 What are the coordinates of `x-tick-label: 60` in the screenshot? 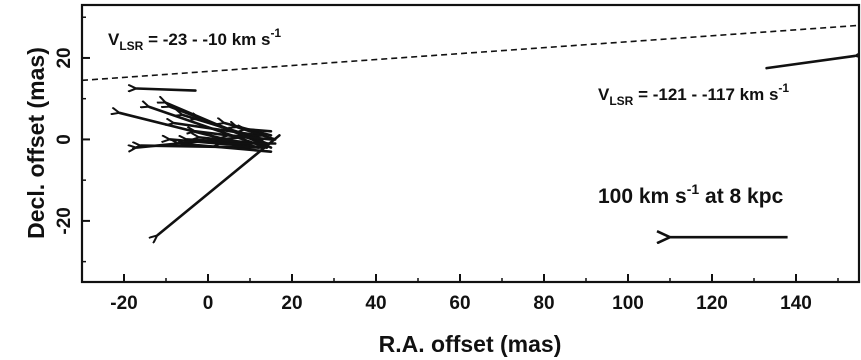 It's located at (459, 303).